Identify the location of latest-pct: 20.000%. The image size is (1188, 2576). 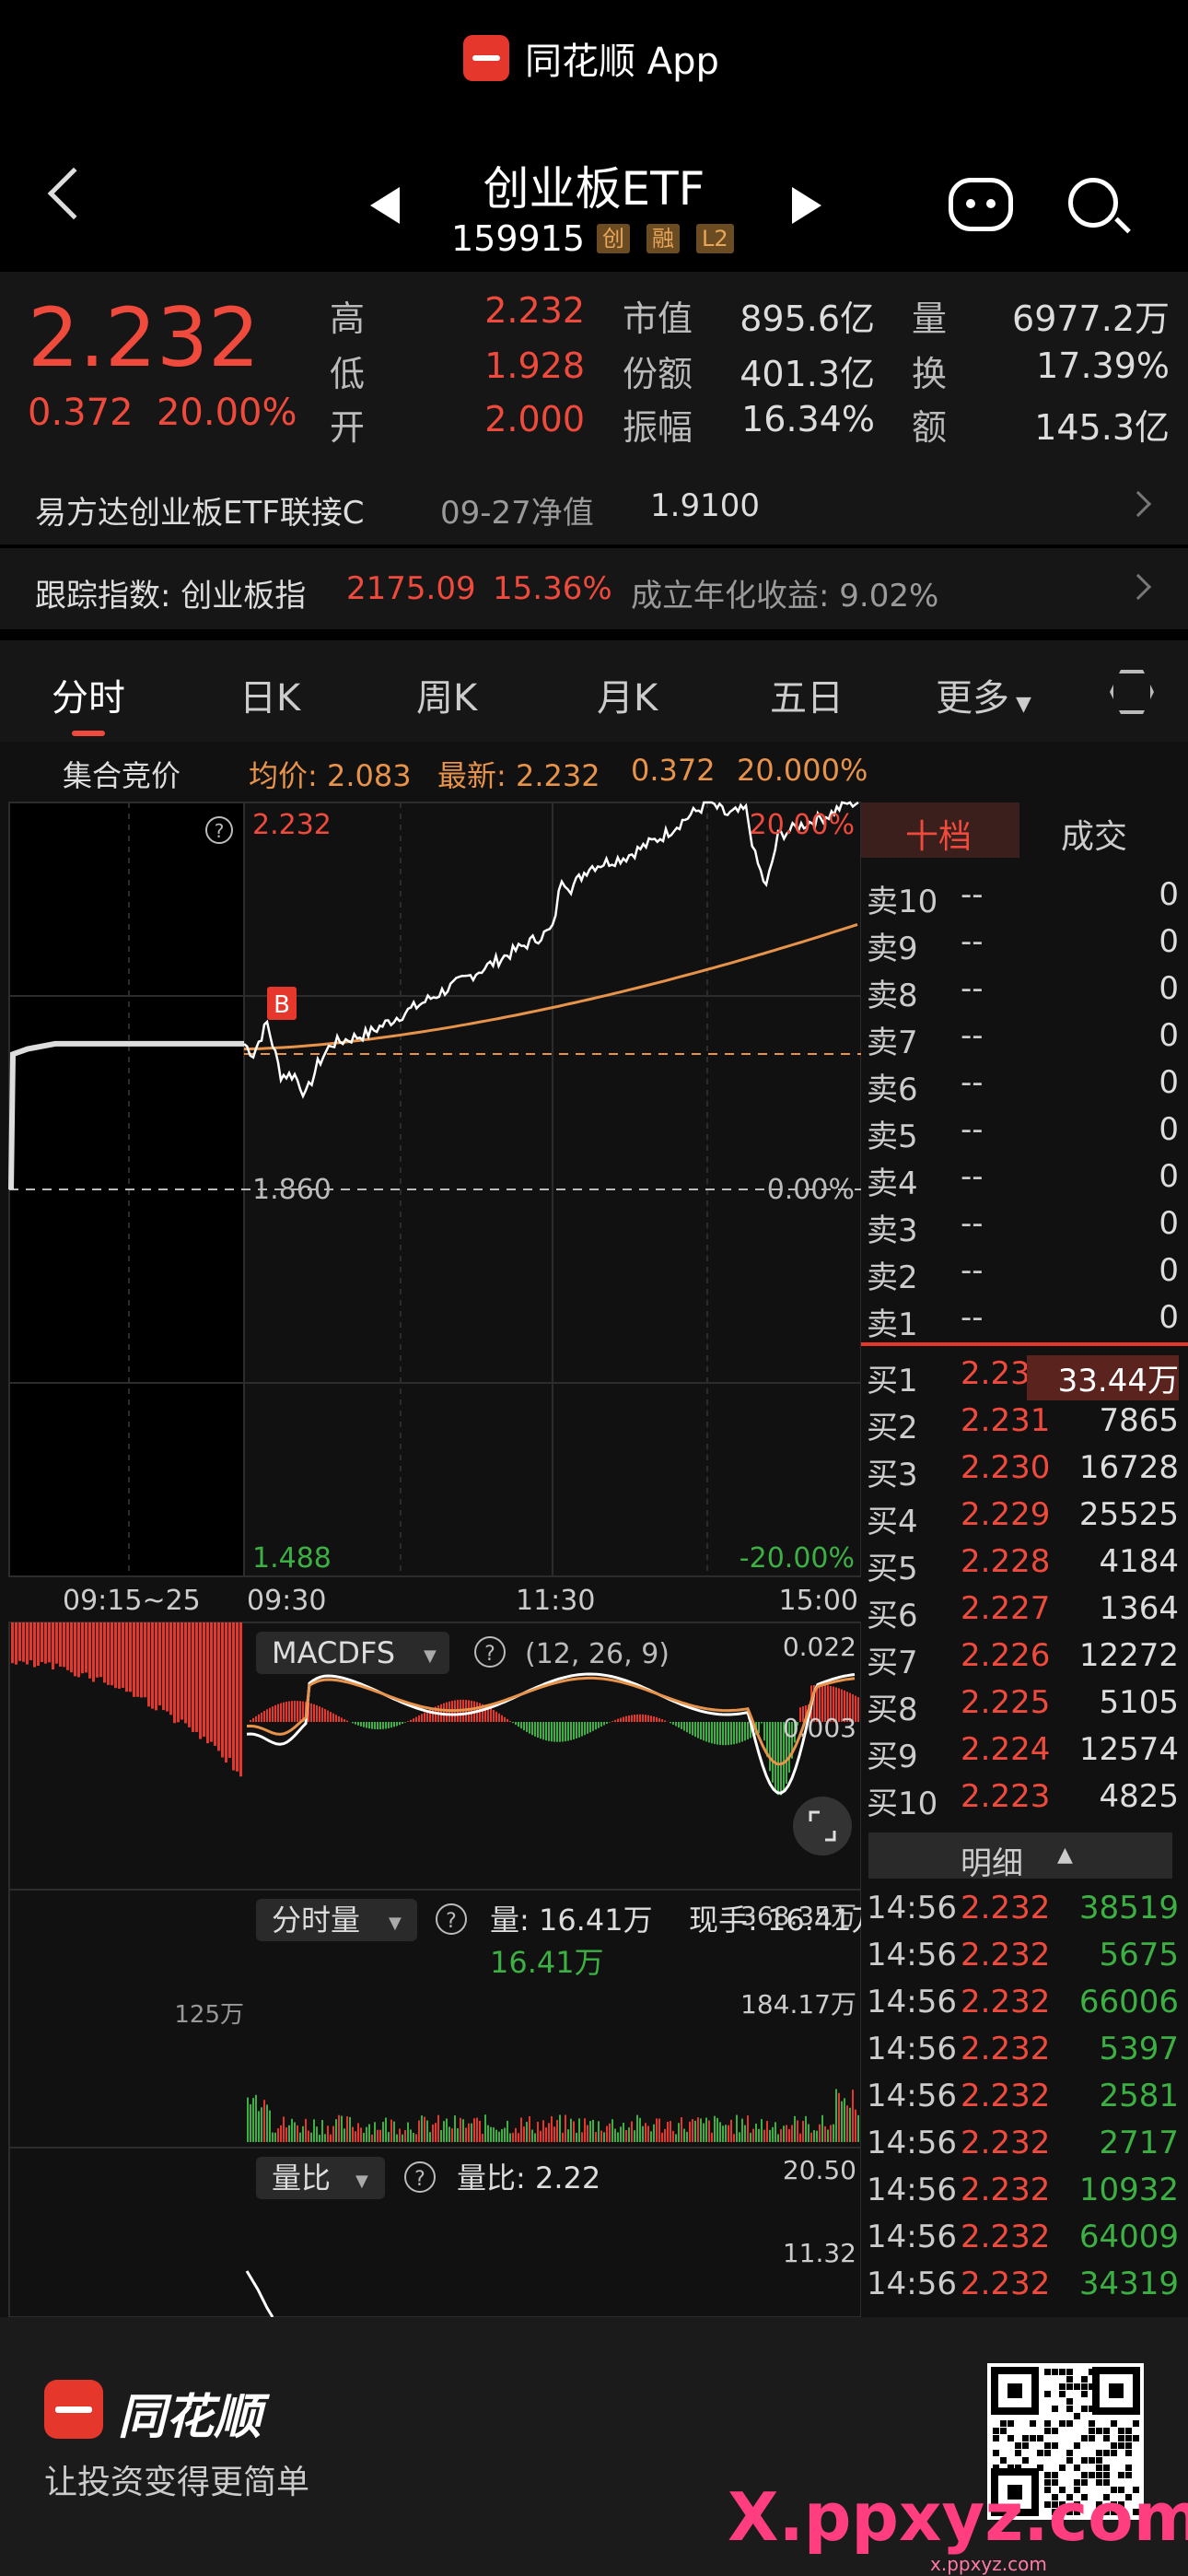
(802, 770).